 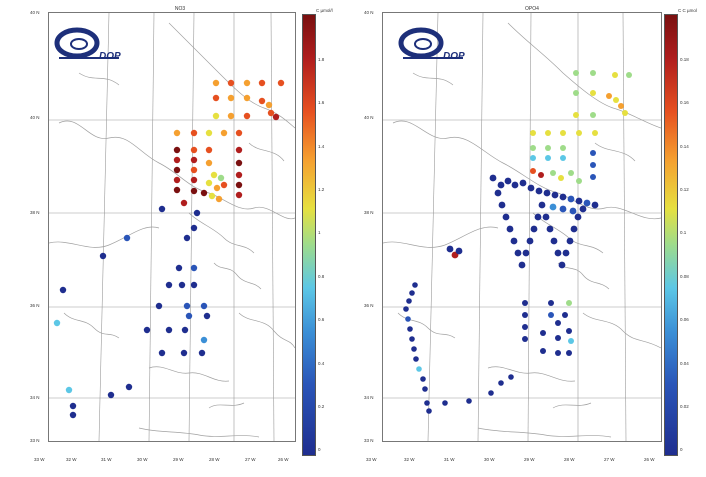 I want to click on left-lat-label: 33 N, so click(x=35, y=440).